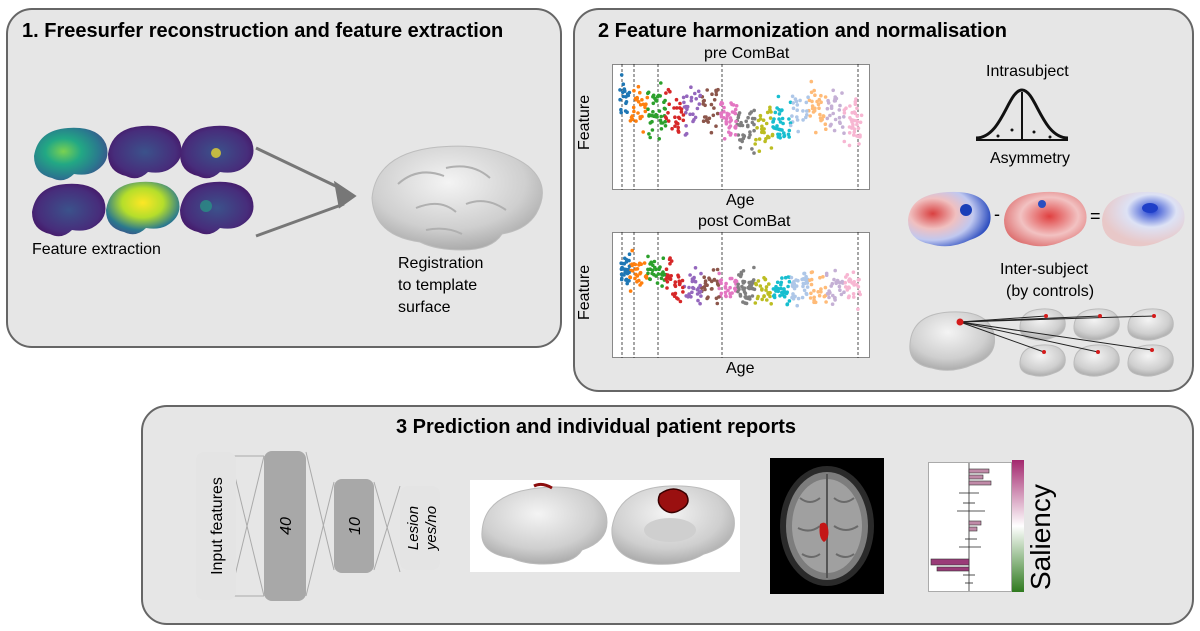 The width and height of the screenshot is (1200, 631). I want to click on template-surface-brain, so click(457, 198).